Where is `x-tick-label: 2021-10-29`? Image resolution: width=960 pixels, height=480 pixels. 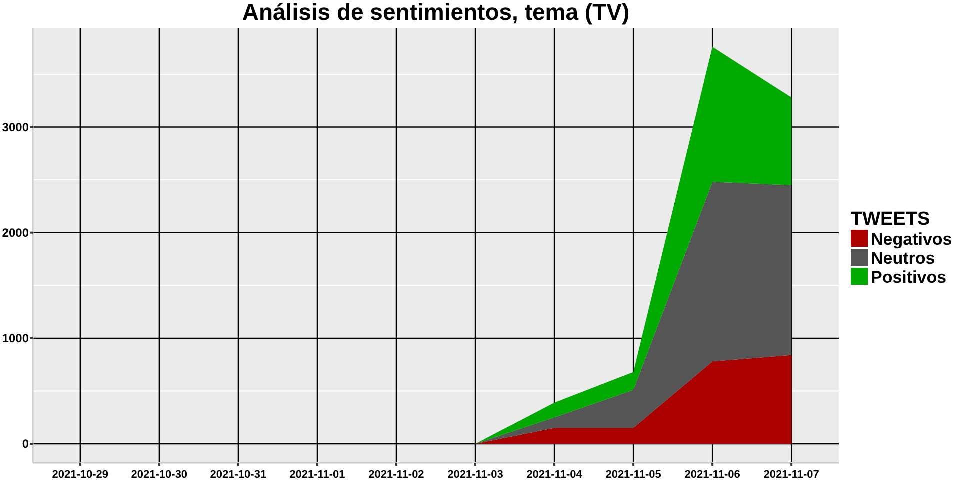 x-tick-label: 2021-10-29 is located at coordinates (80, 474).